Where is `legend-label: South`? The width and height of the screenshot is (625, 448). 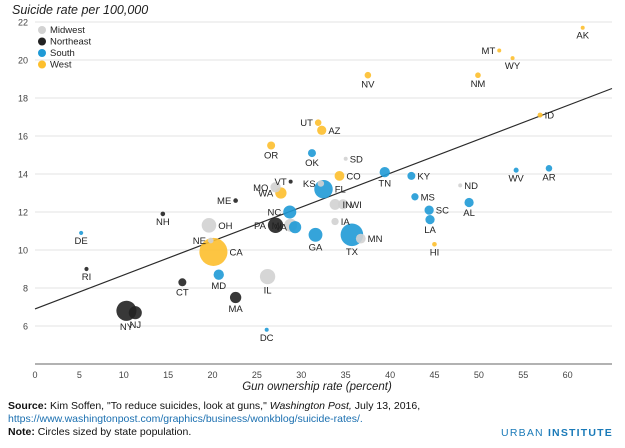 legend-label: South is located at coordinates (62, 53).